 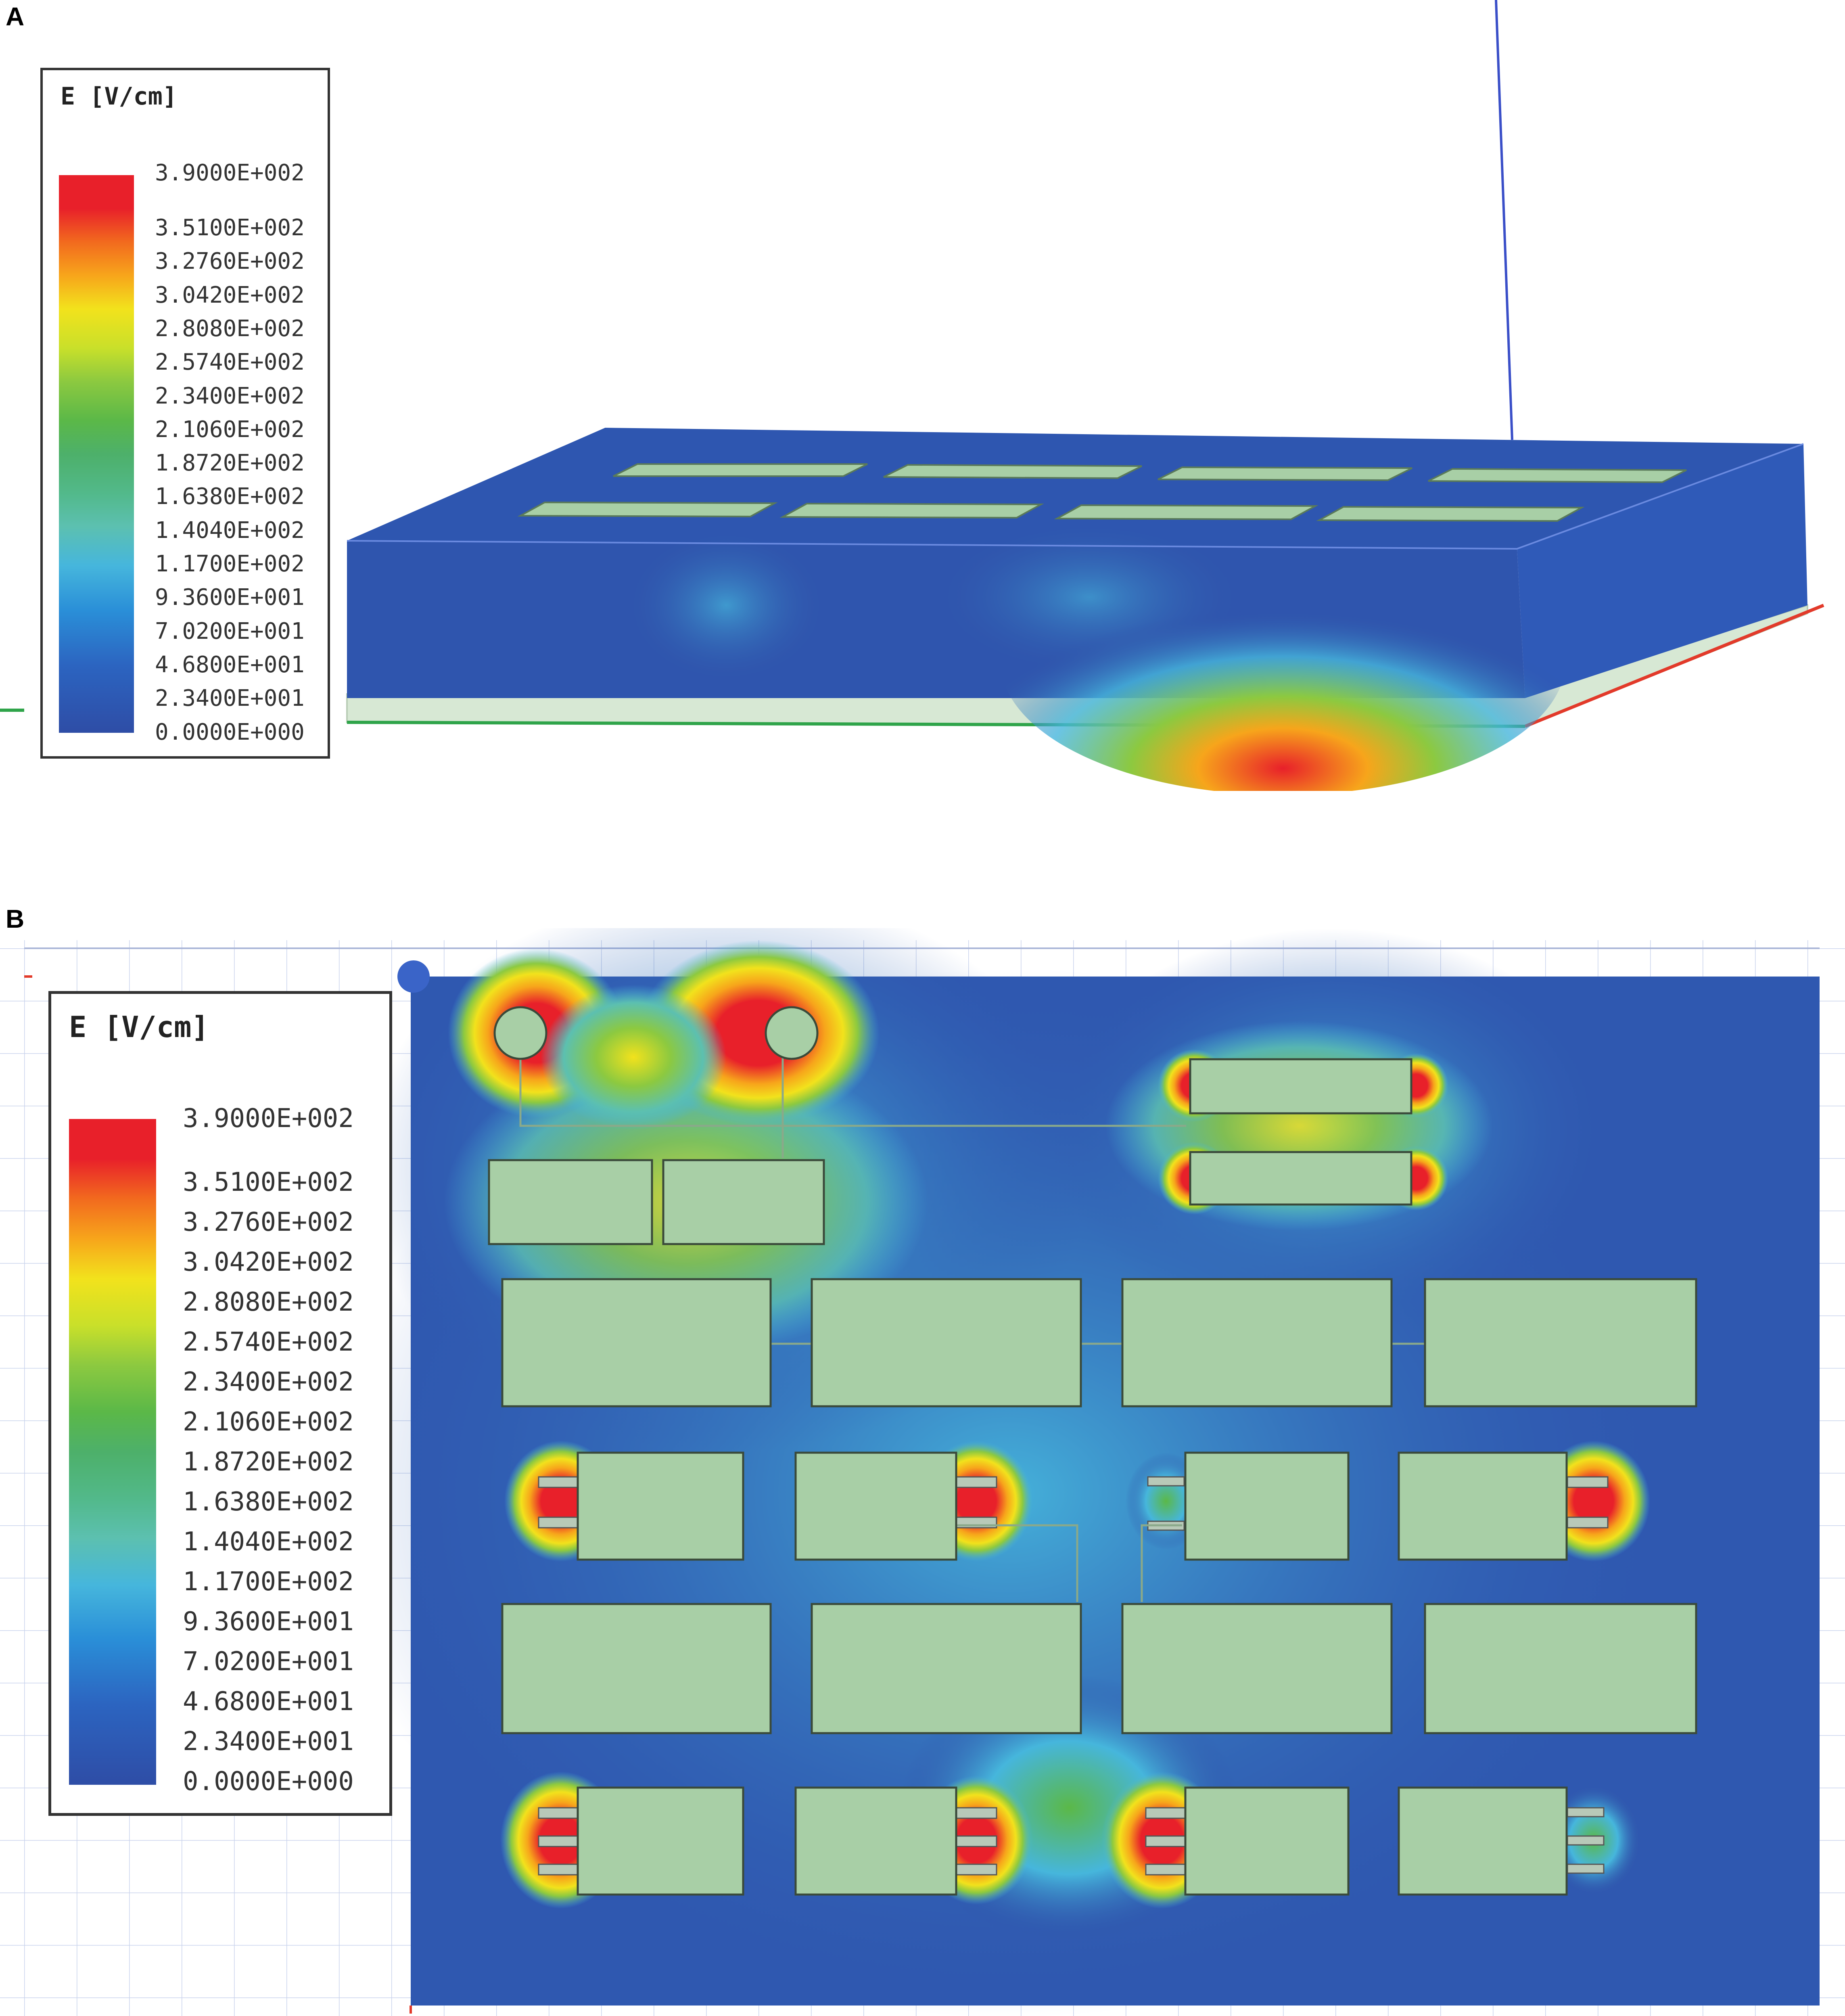 What do you see at coordinates (1504, 220) in the screenshot?
I see `z-axis-line` at bounding box center [1504, 220].